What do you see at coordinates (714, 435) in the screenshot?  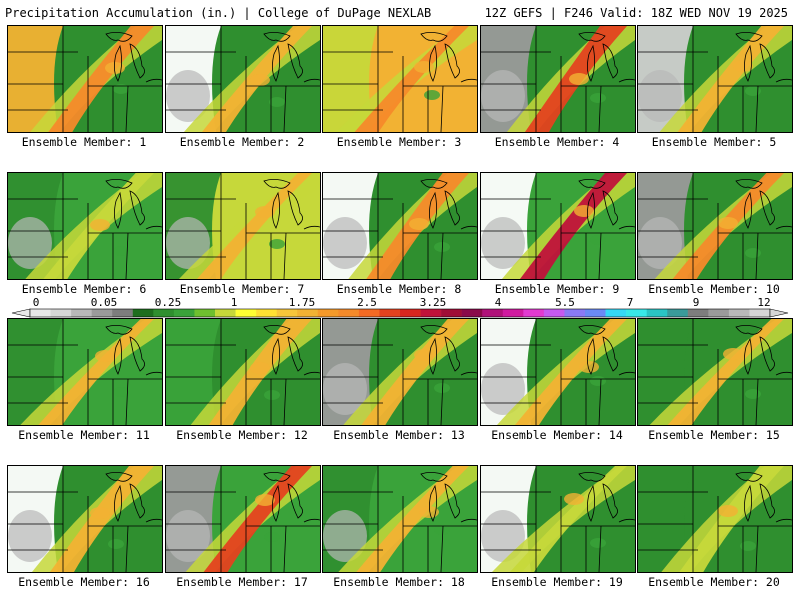 I see `member-label-15: Ensemble Member: 15` at bounding box center [714, 435].